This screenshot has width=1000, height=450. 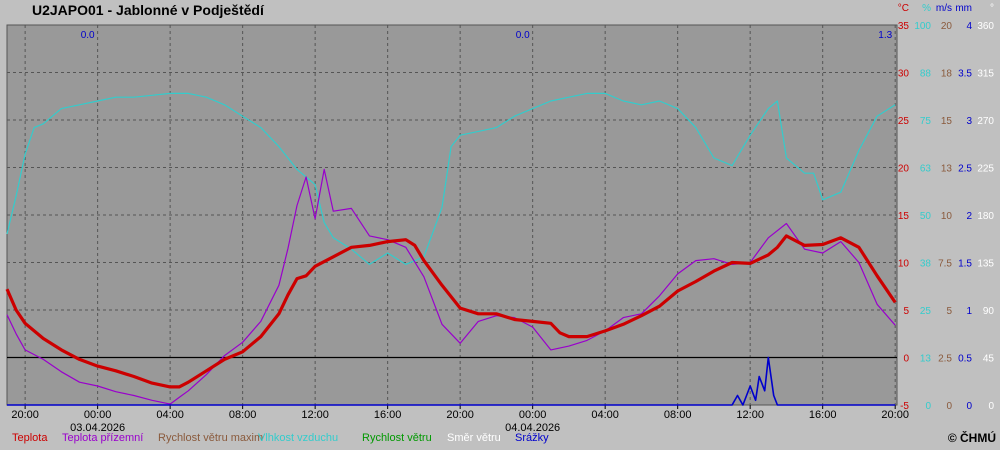 What do you see at coordinates (922, 26) in the screenshot?
I see `y-tick-label: 100` at bounding box center [922, 26].